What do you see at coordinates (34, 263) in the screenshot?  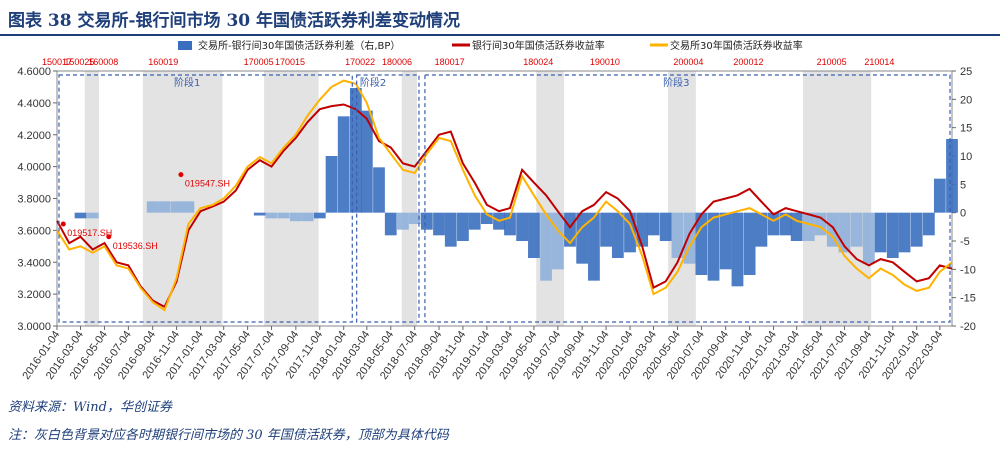 I see `y-left-tick-label: 3.4000` at bounding box center [34, 263].